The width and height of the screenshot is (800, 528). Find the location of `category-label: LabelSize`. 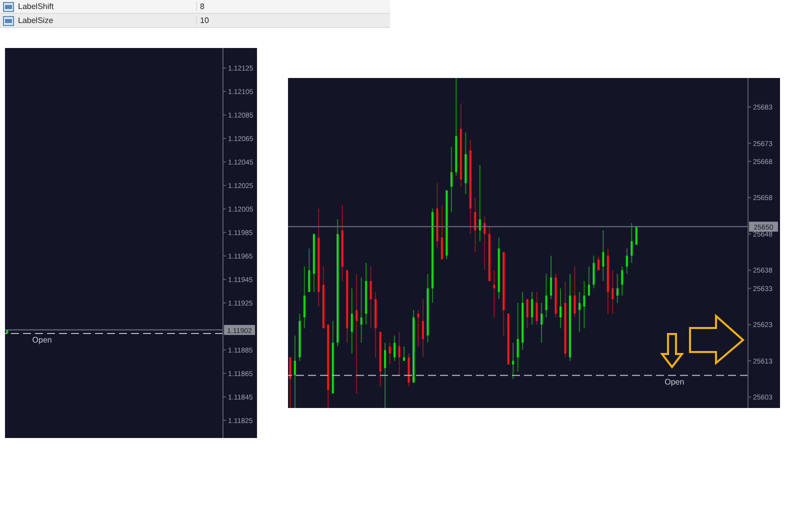

category-label: LabelSize is located at coordinates (36, 20).